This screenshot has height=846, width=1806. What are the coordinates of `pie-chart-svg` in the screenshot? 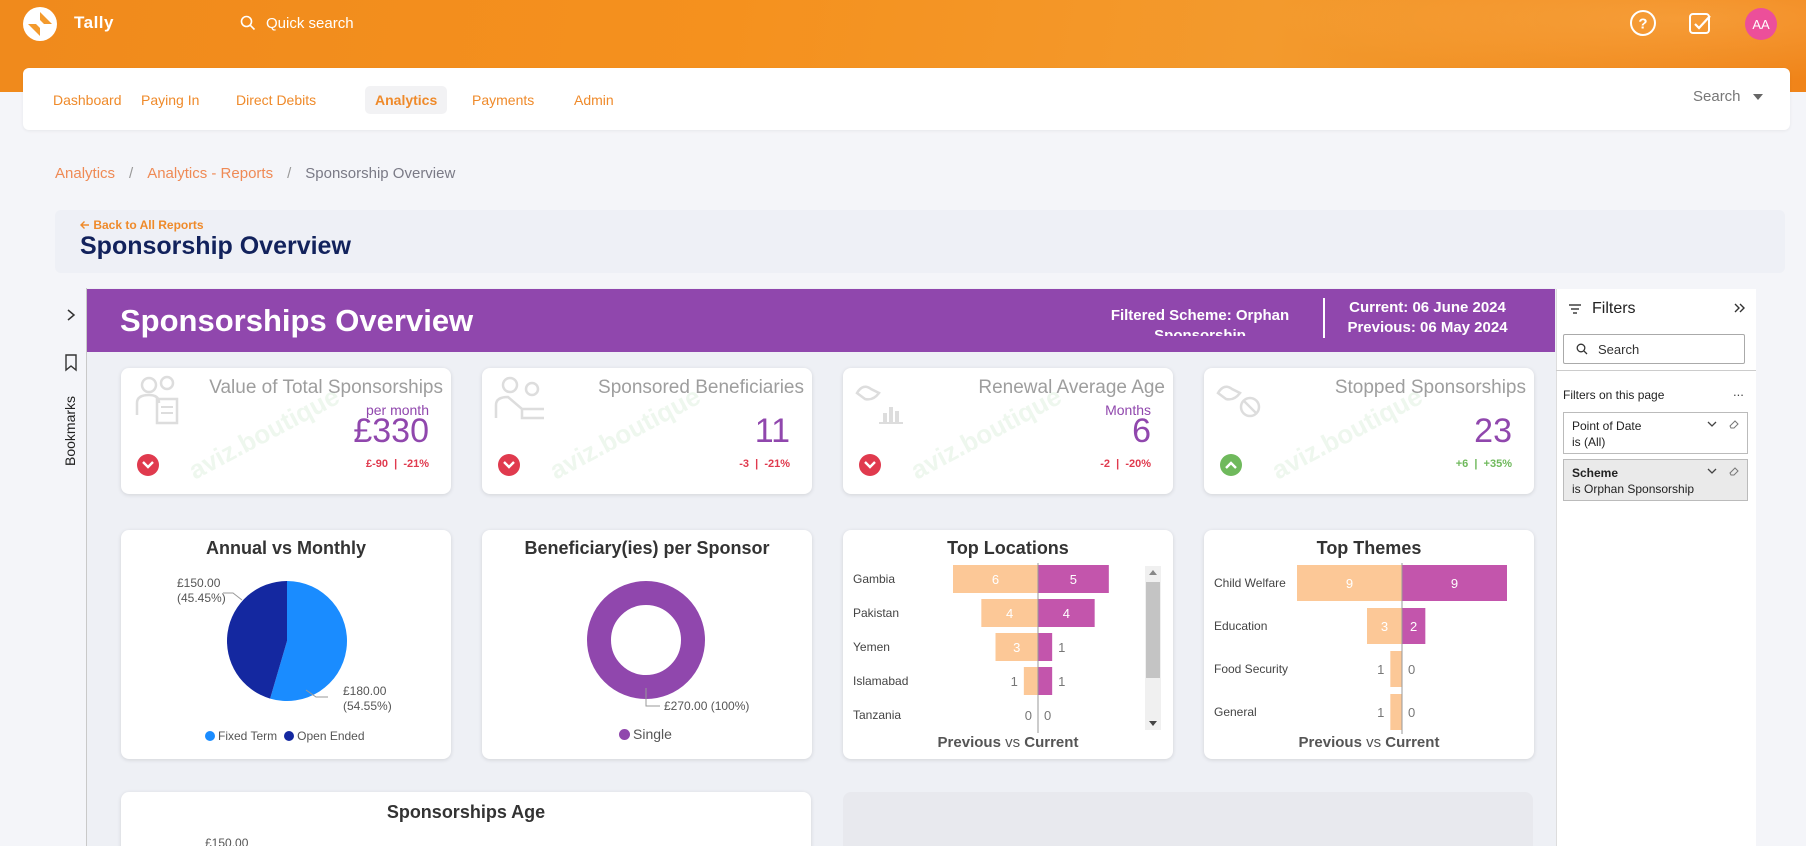 It's located at (286, 644).